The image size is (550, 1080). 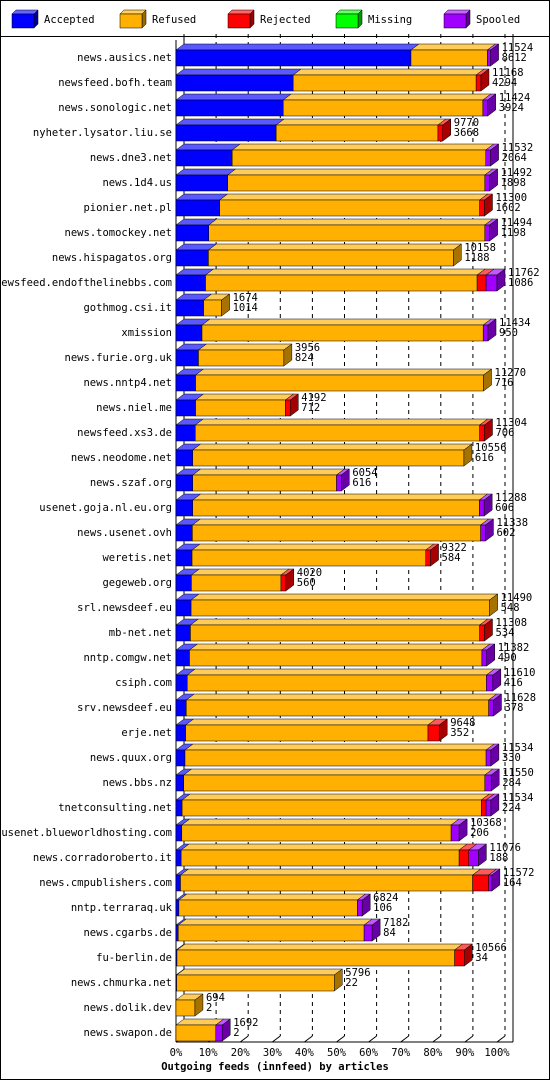 What do you see at coordinates (143, 683) in the screenshot?
I see `category-label: csiph.com` at bounding box center [143, 683].